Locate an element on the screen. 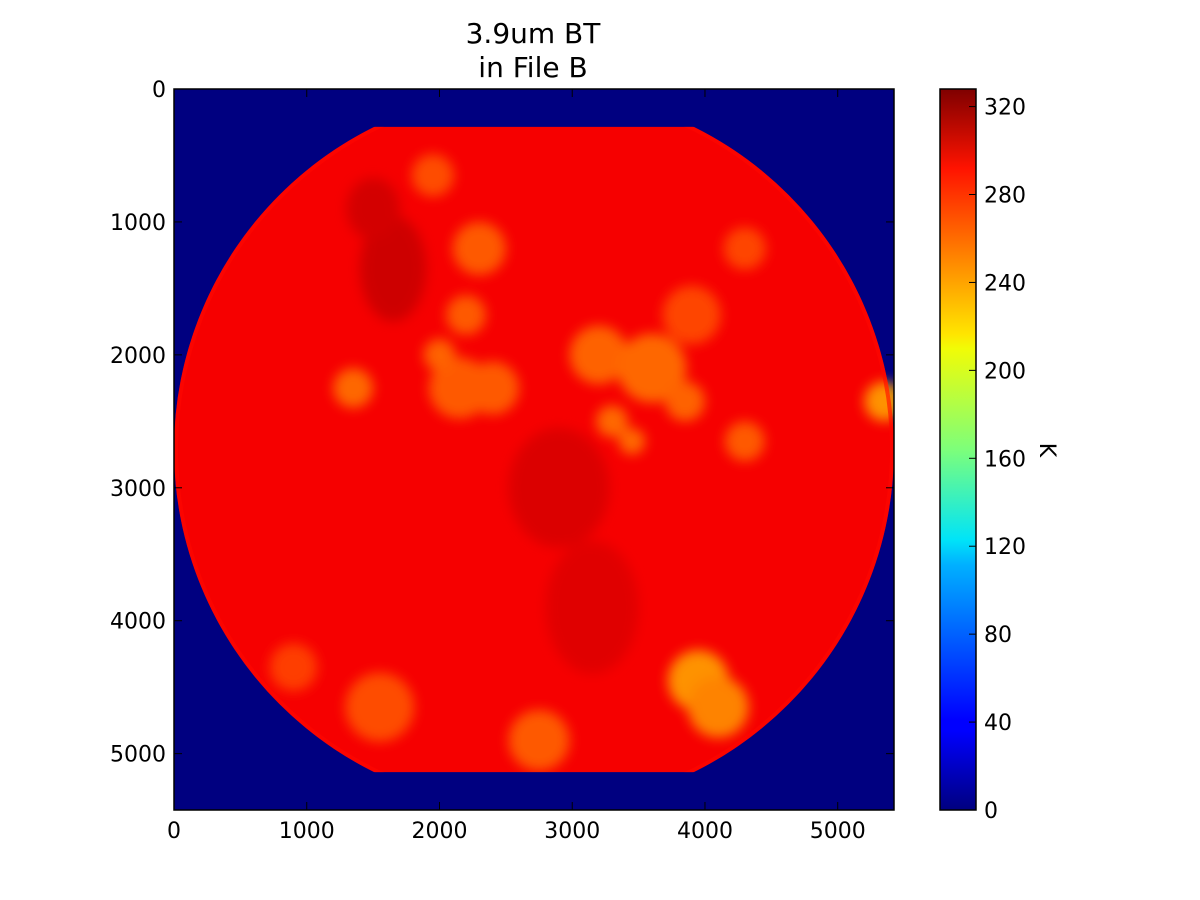 This screenshot has width=1200, height=900. y-tick-label: 1000 is located at coordinates (138, 223).